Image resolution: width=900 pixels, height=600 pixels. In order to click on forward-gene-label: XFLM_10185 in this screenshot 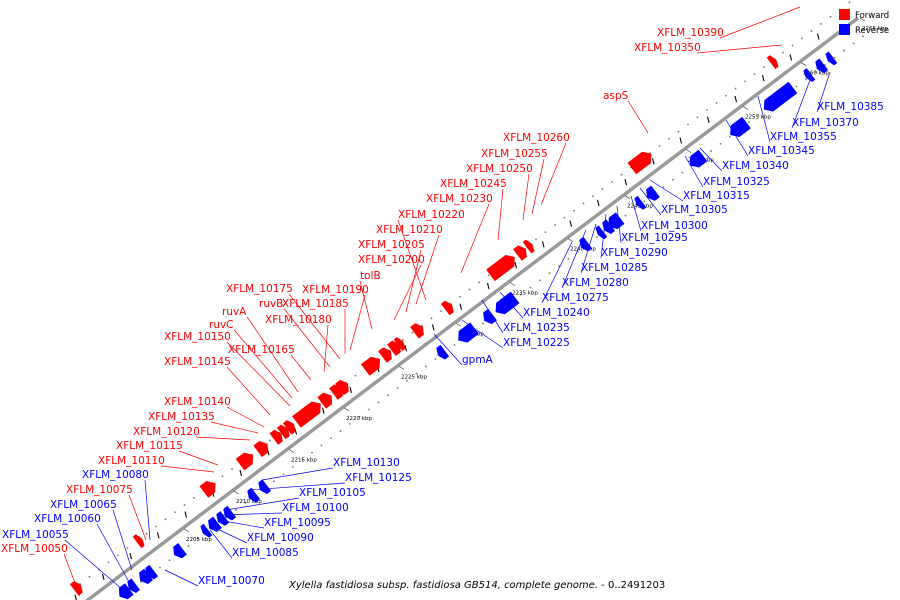, I will do `click(315, 304)`.